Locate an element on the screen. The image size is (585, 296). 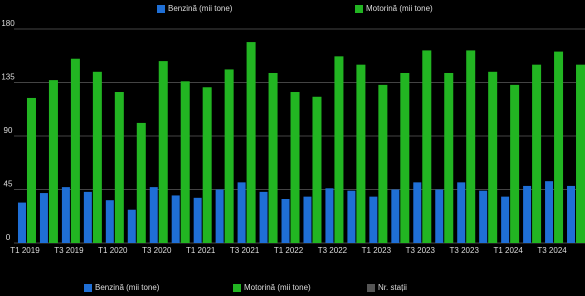
x-tick-label: T1 2023 is located at coordinates (377, 250).